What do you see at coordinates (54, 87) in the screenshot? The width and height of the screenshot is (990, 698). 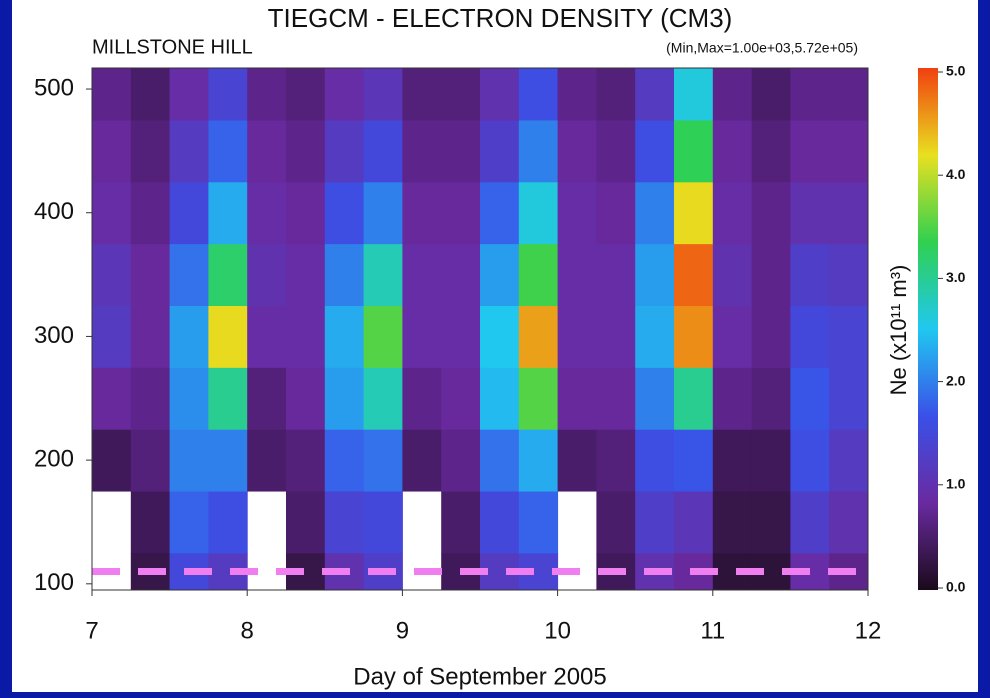 I see `y-tick-label: 500` at bounding box center [54, 87].